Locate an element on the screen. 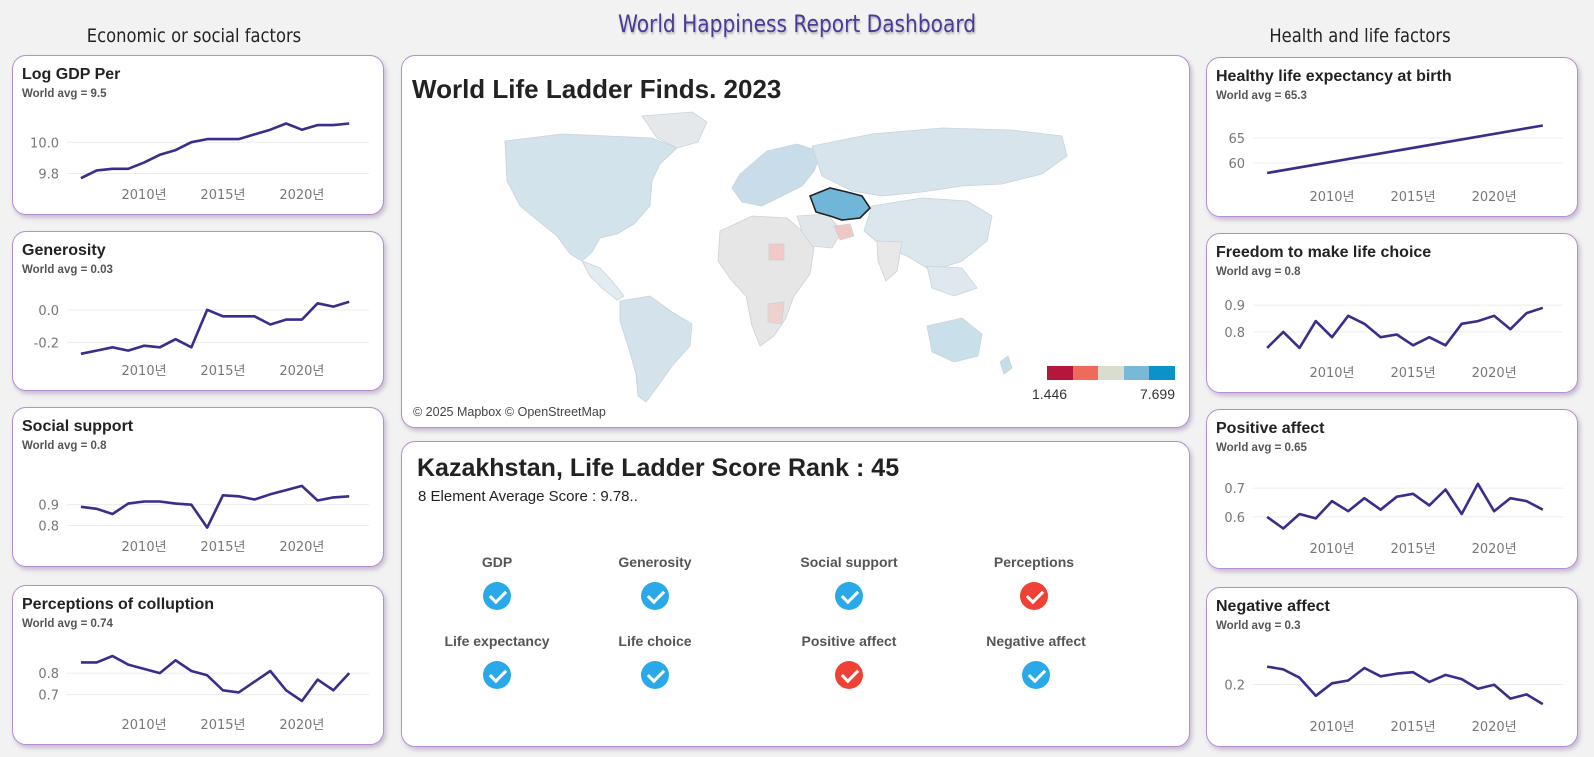 This screenshot has width=1594, height=757. factor-label: Life choice is located at coordinates (655, 641).